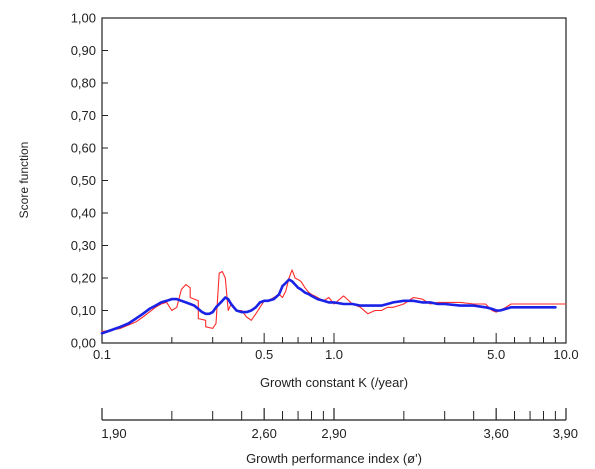  I want to click on x-axis-label: Growth constant K (/year), so click(334, 382).